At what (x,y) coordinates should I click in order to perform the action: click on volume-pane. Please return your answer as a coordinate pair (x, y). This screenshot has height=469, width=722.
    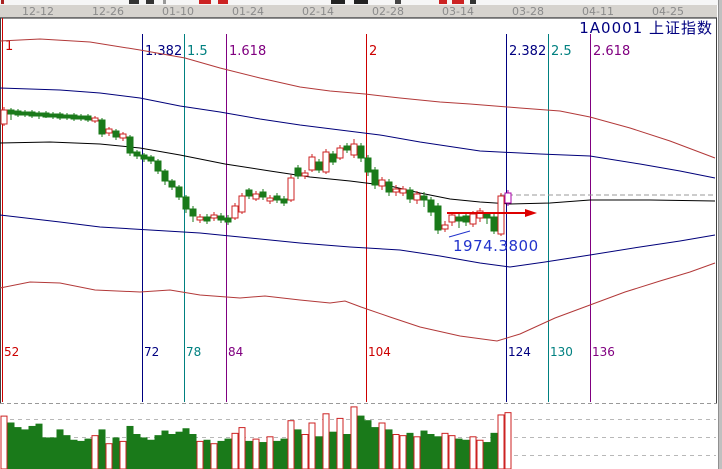
    Looking at the image, I should click on (256, 437).